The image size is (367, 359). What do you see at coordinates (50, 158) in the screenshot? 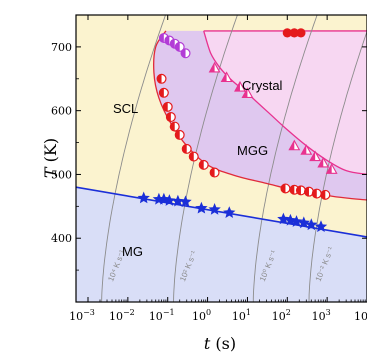
I see `y-axis-label: T (K)` at bounding box center [50, 158].